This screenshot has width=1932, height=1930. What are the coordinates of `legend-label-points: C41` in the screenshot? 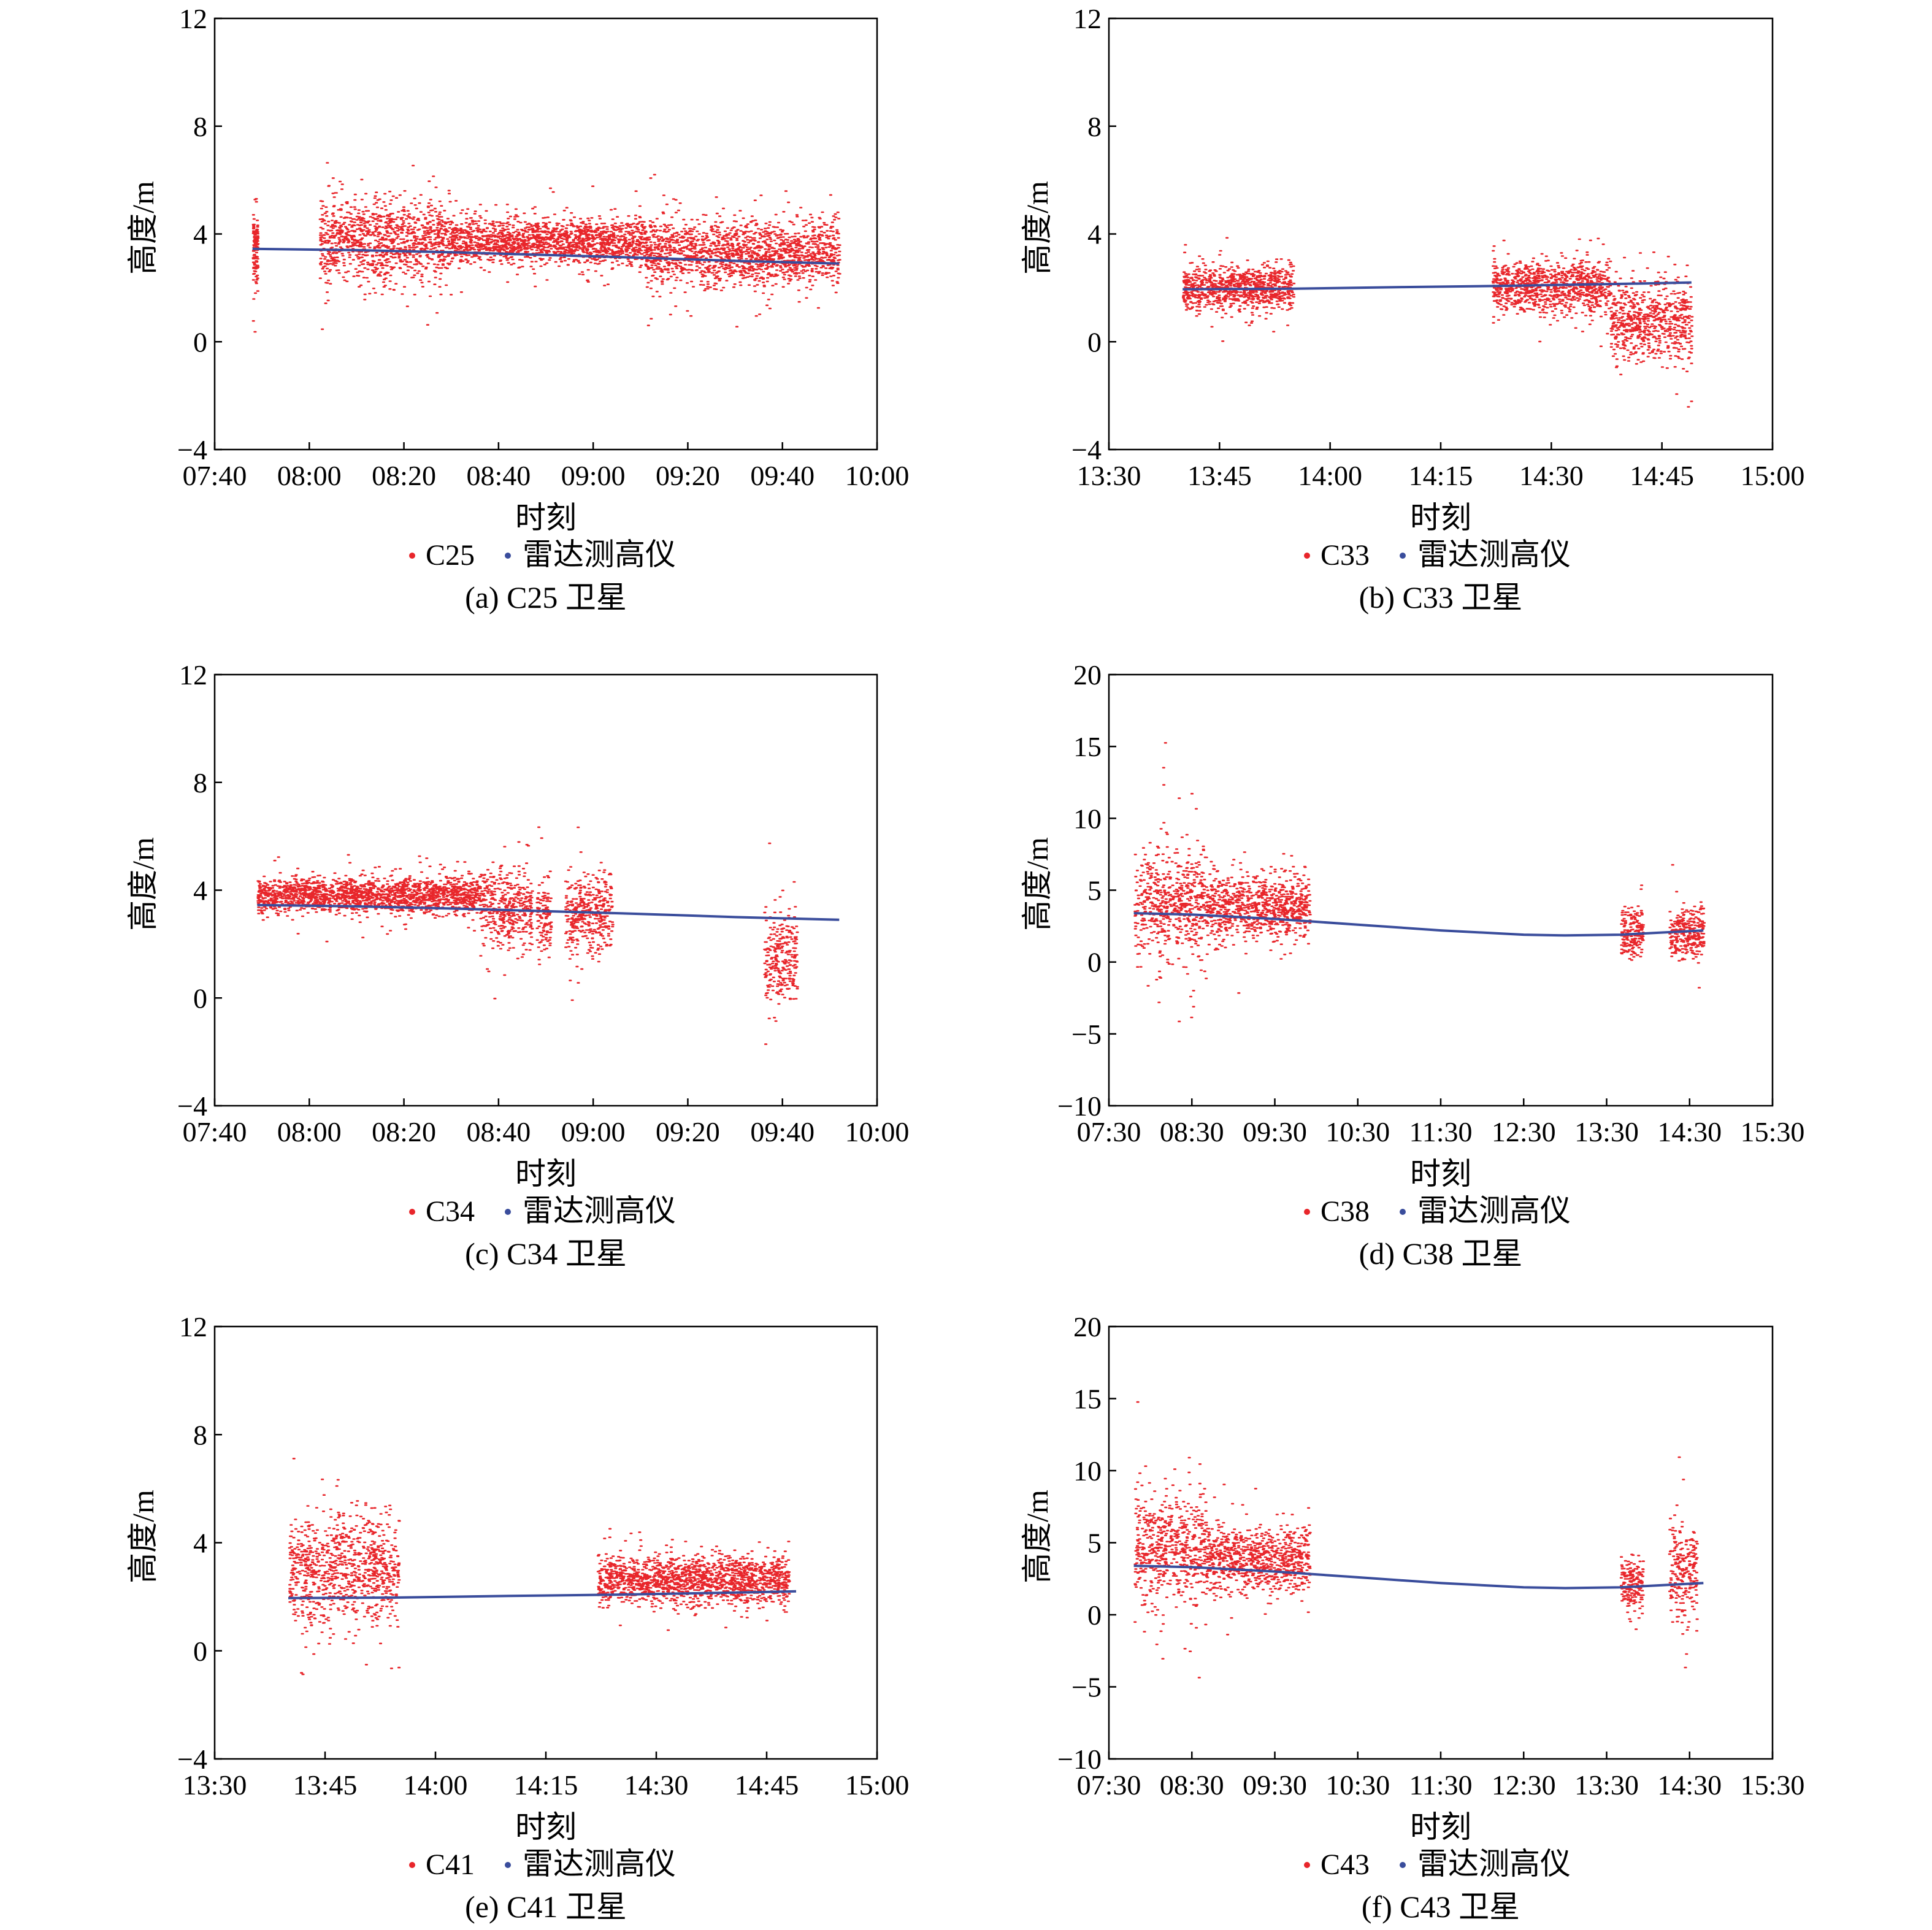 It's located at (450, 1864).